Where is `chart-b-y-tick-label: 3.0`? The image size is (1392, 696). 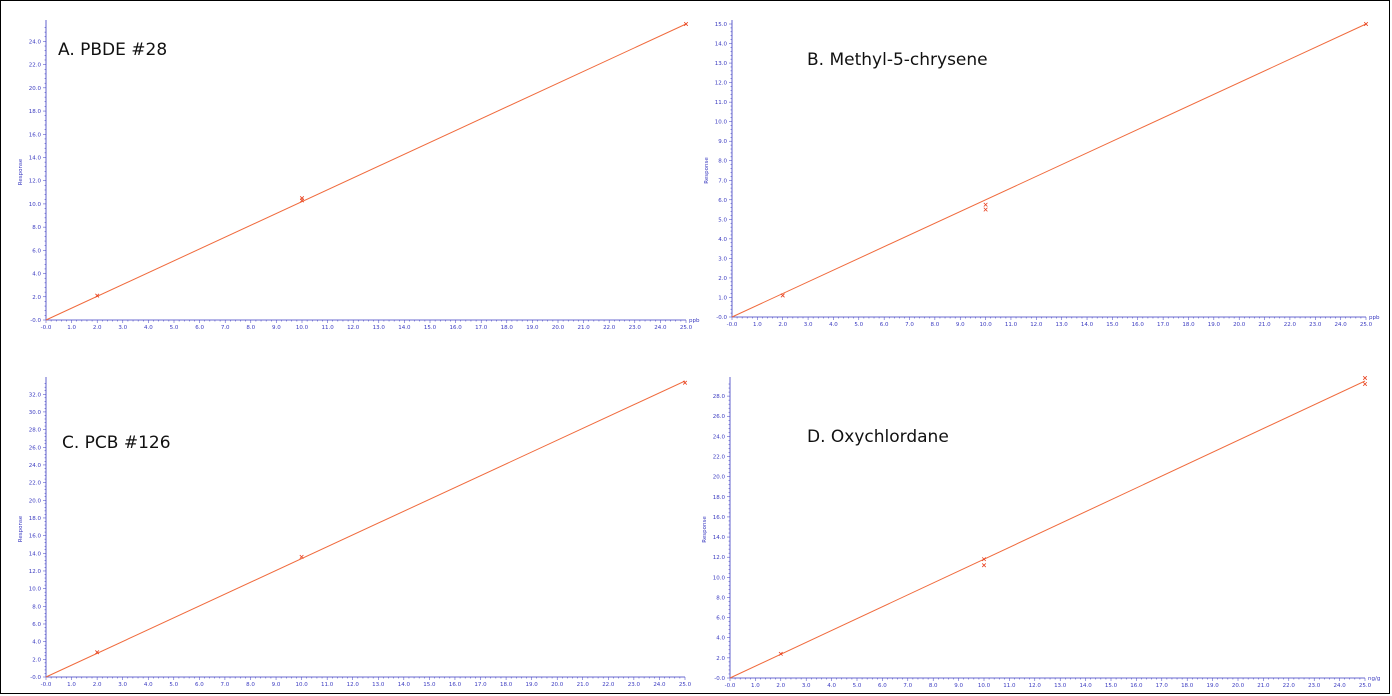
chart-b-y-tick-label: 3.0 is located at coordinates (722, 259).